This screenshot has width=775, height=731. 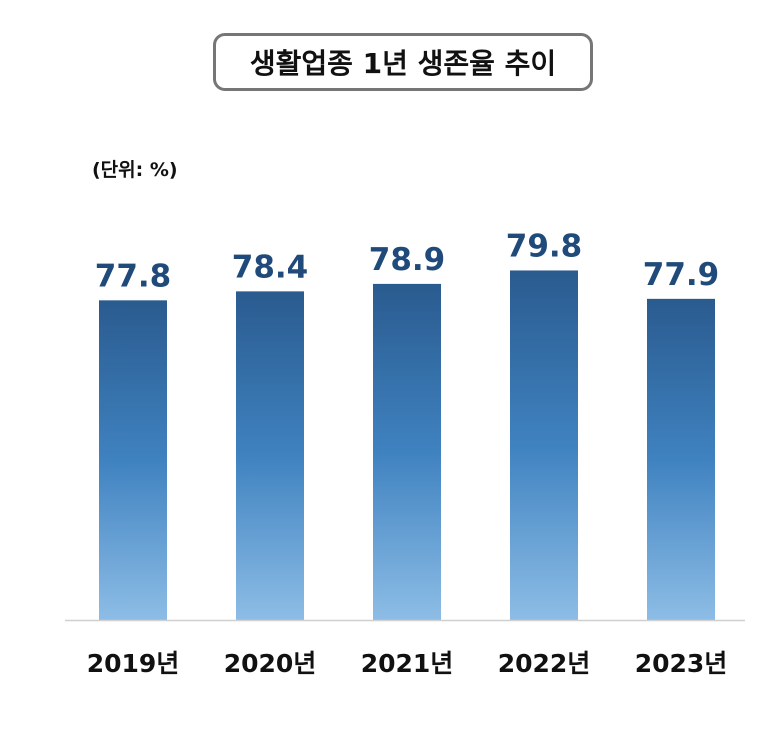 I want to click on category-label-2: 2021년, so click(x=407, y=663).